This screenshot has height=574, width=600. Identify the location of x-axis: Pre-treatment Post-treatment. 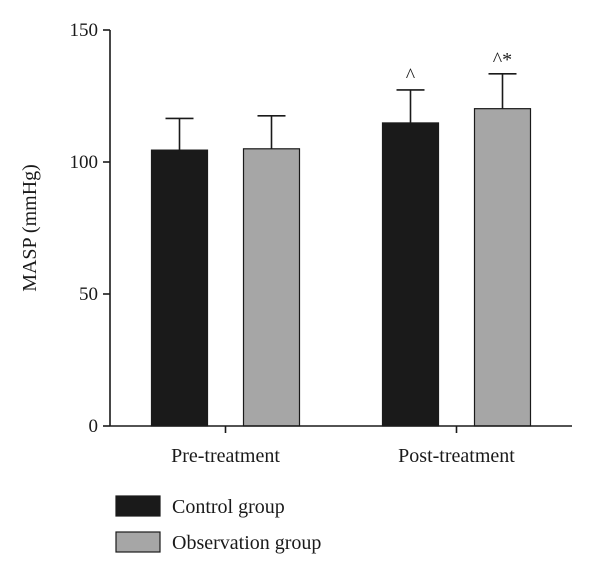
(341, 446).